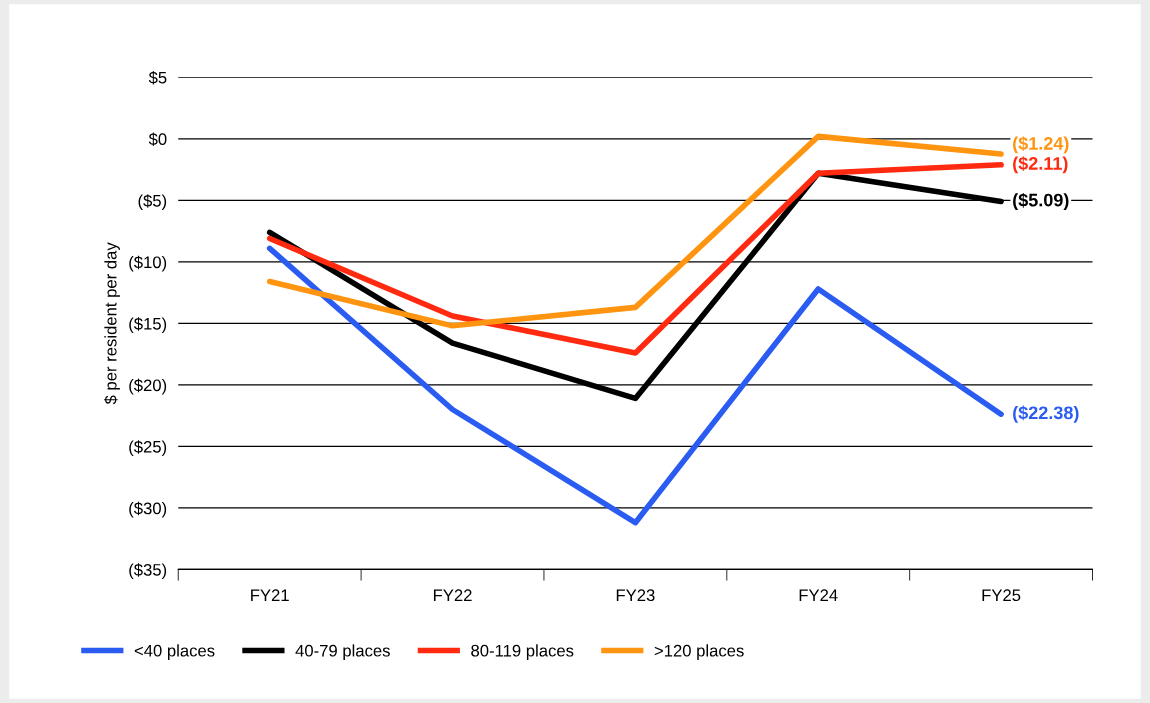 The width and height of the screenshot is (1150, 703). I want to click on x-tick-label: FY21, so click(270, 595).